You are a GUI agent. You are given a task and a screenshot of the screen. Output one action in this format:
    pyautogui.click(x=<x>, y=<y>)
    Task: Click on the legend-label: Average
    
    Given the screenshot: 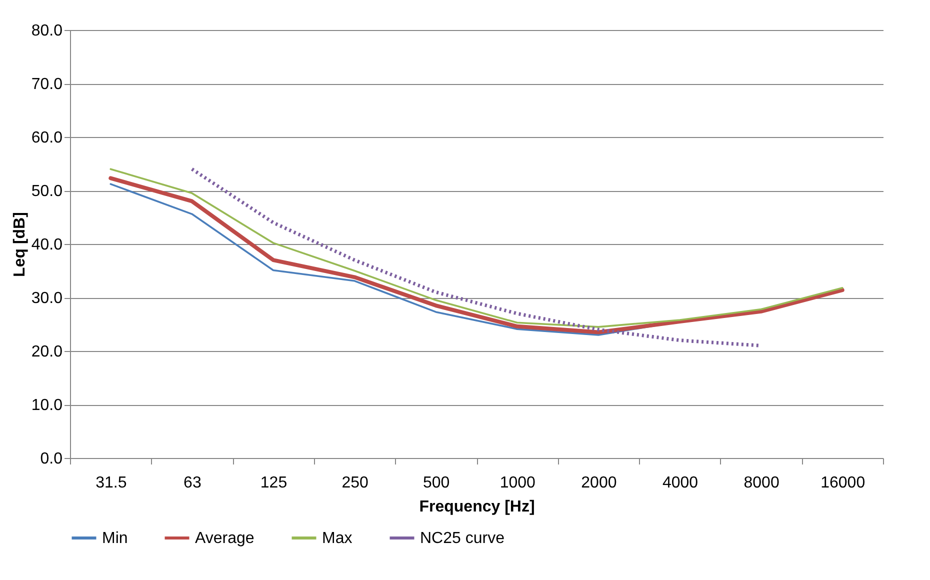 What is the action you would take?
    pyautogui.click(x=224, y=538)
    